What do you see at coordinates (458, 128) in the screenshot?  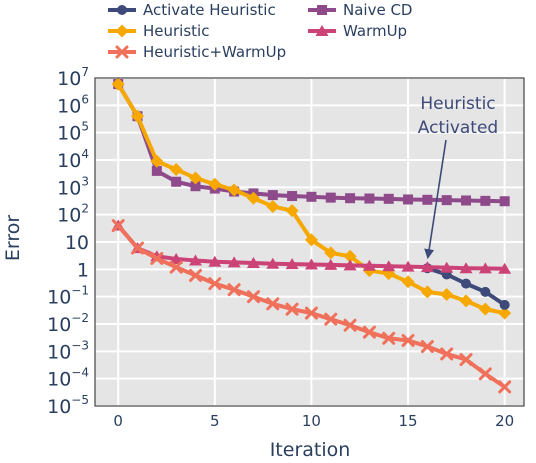 I see `annotation-text: Activated` at bounding box center [458, 128].